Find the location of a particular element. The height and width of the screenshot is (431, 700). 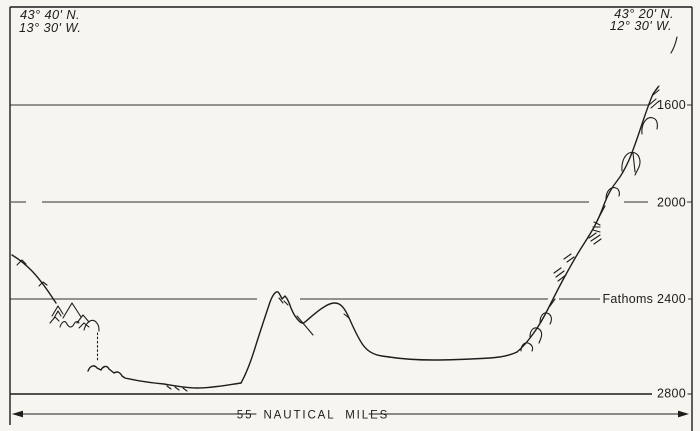

profile-basin-floor is located at coordinates (453, 356).